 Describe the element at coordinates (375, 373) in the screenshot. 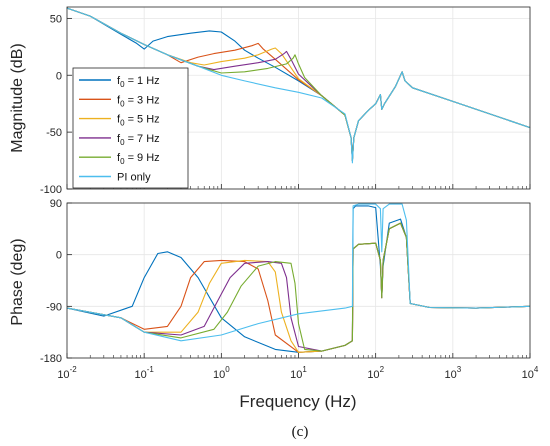

I see `x-tick-label: 10²` at that location.